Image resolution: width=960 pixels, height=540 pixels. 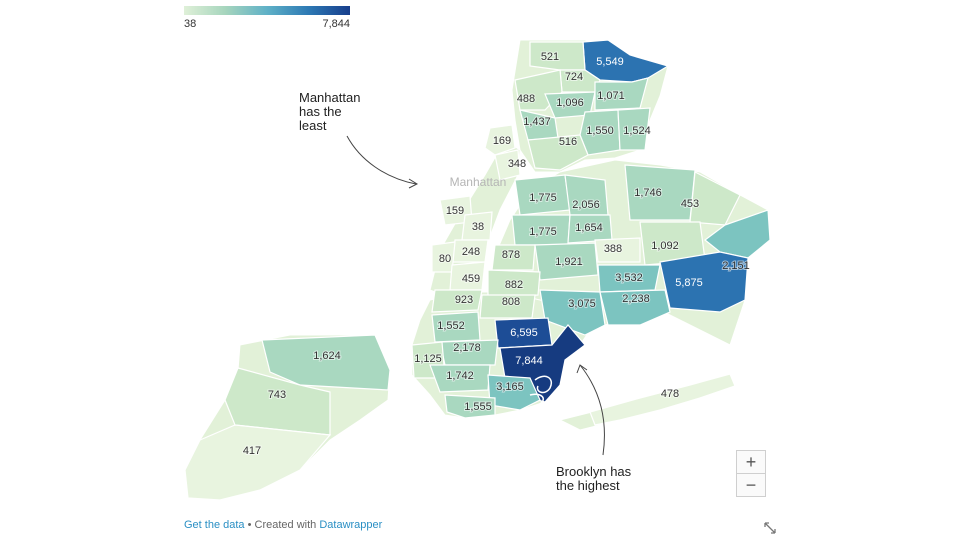 What do you see at coordinates (478, 182) in the screenshot?
I see `manhattan-place-label: Manhattan` at bounding box center [478, 182].